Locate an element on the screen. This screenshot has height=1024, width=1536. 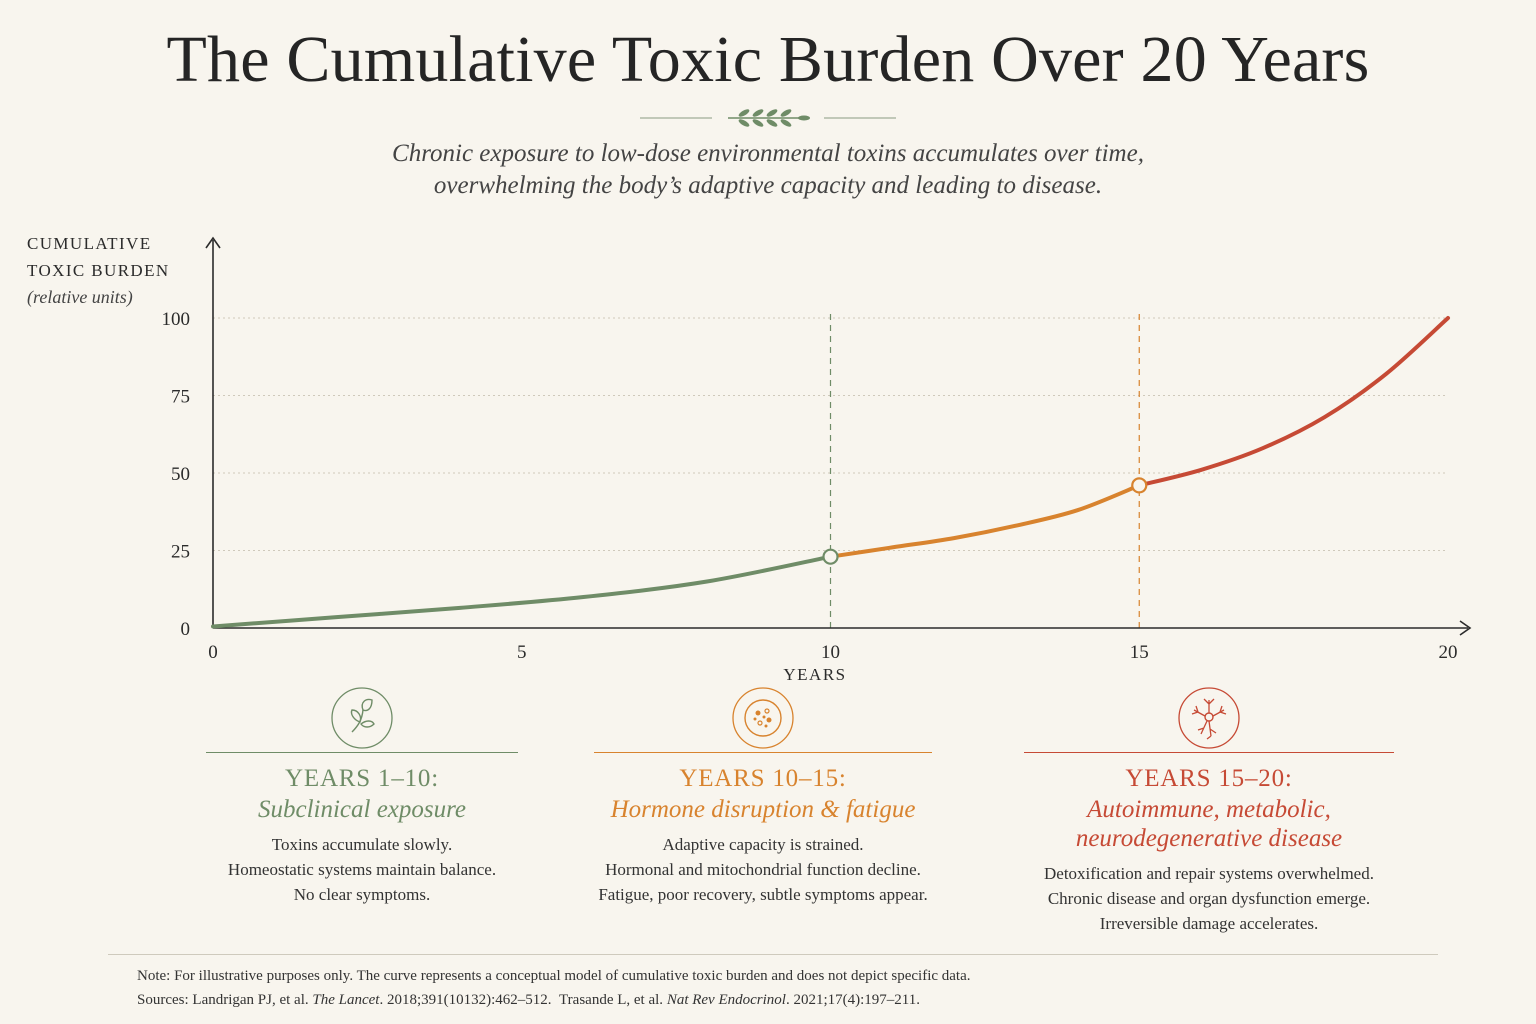
phase-heading: YEARS 10–15: is located at coordinates (763, 778).